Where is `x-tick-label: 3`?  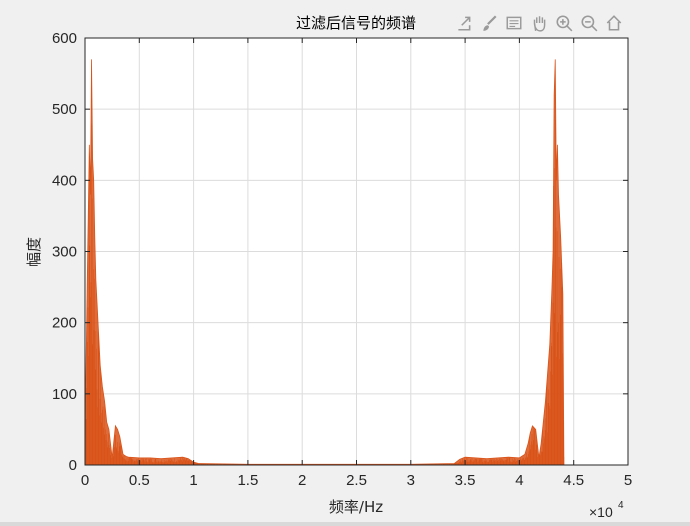 x-tick-label: 3 is located at coordinates (411, 480).